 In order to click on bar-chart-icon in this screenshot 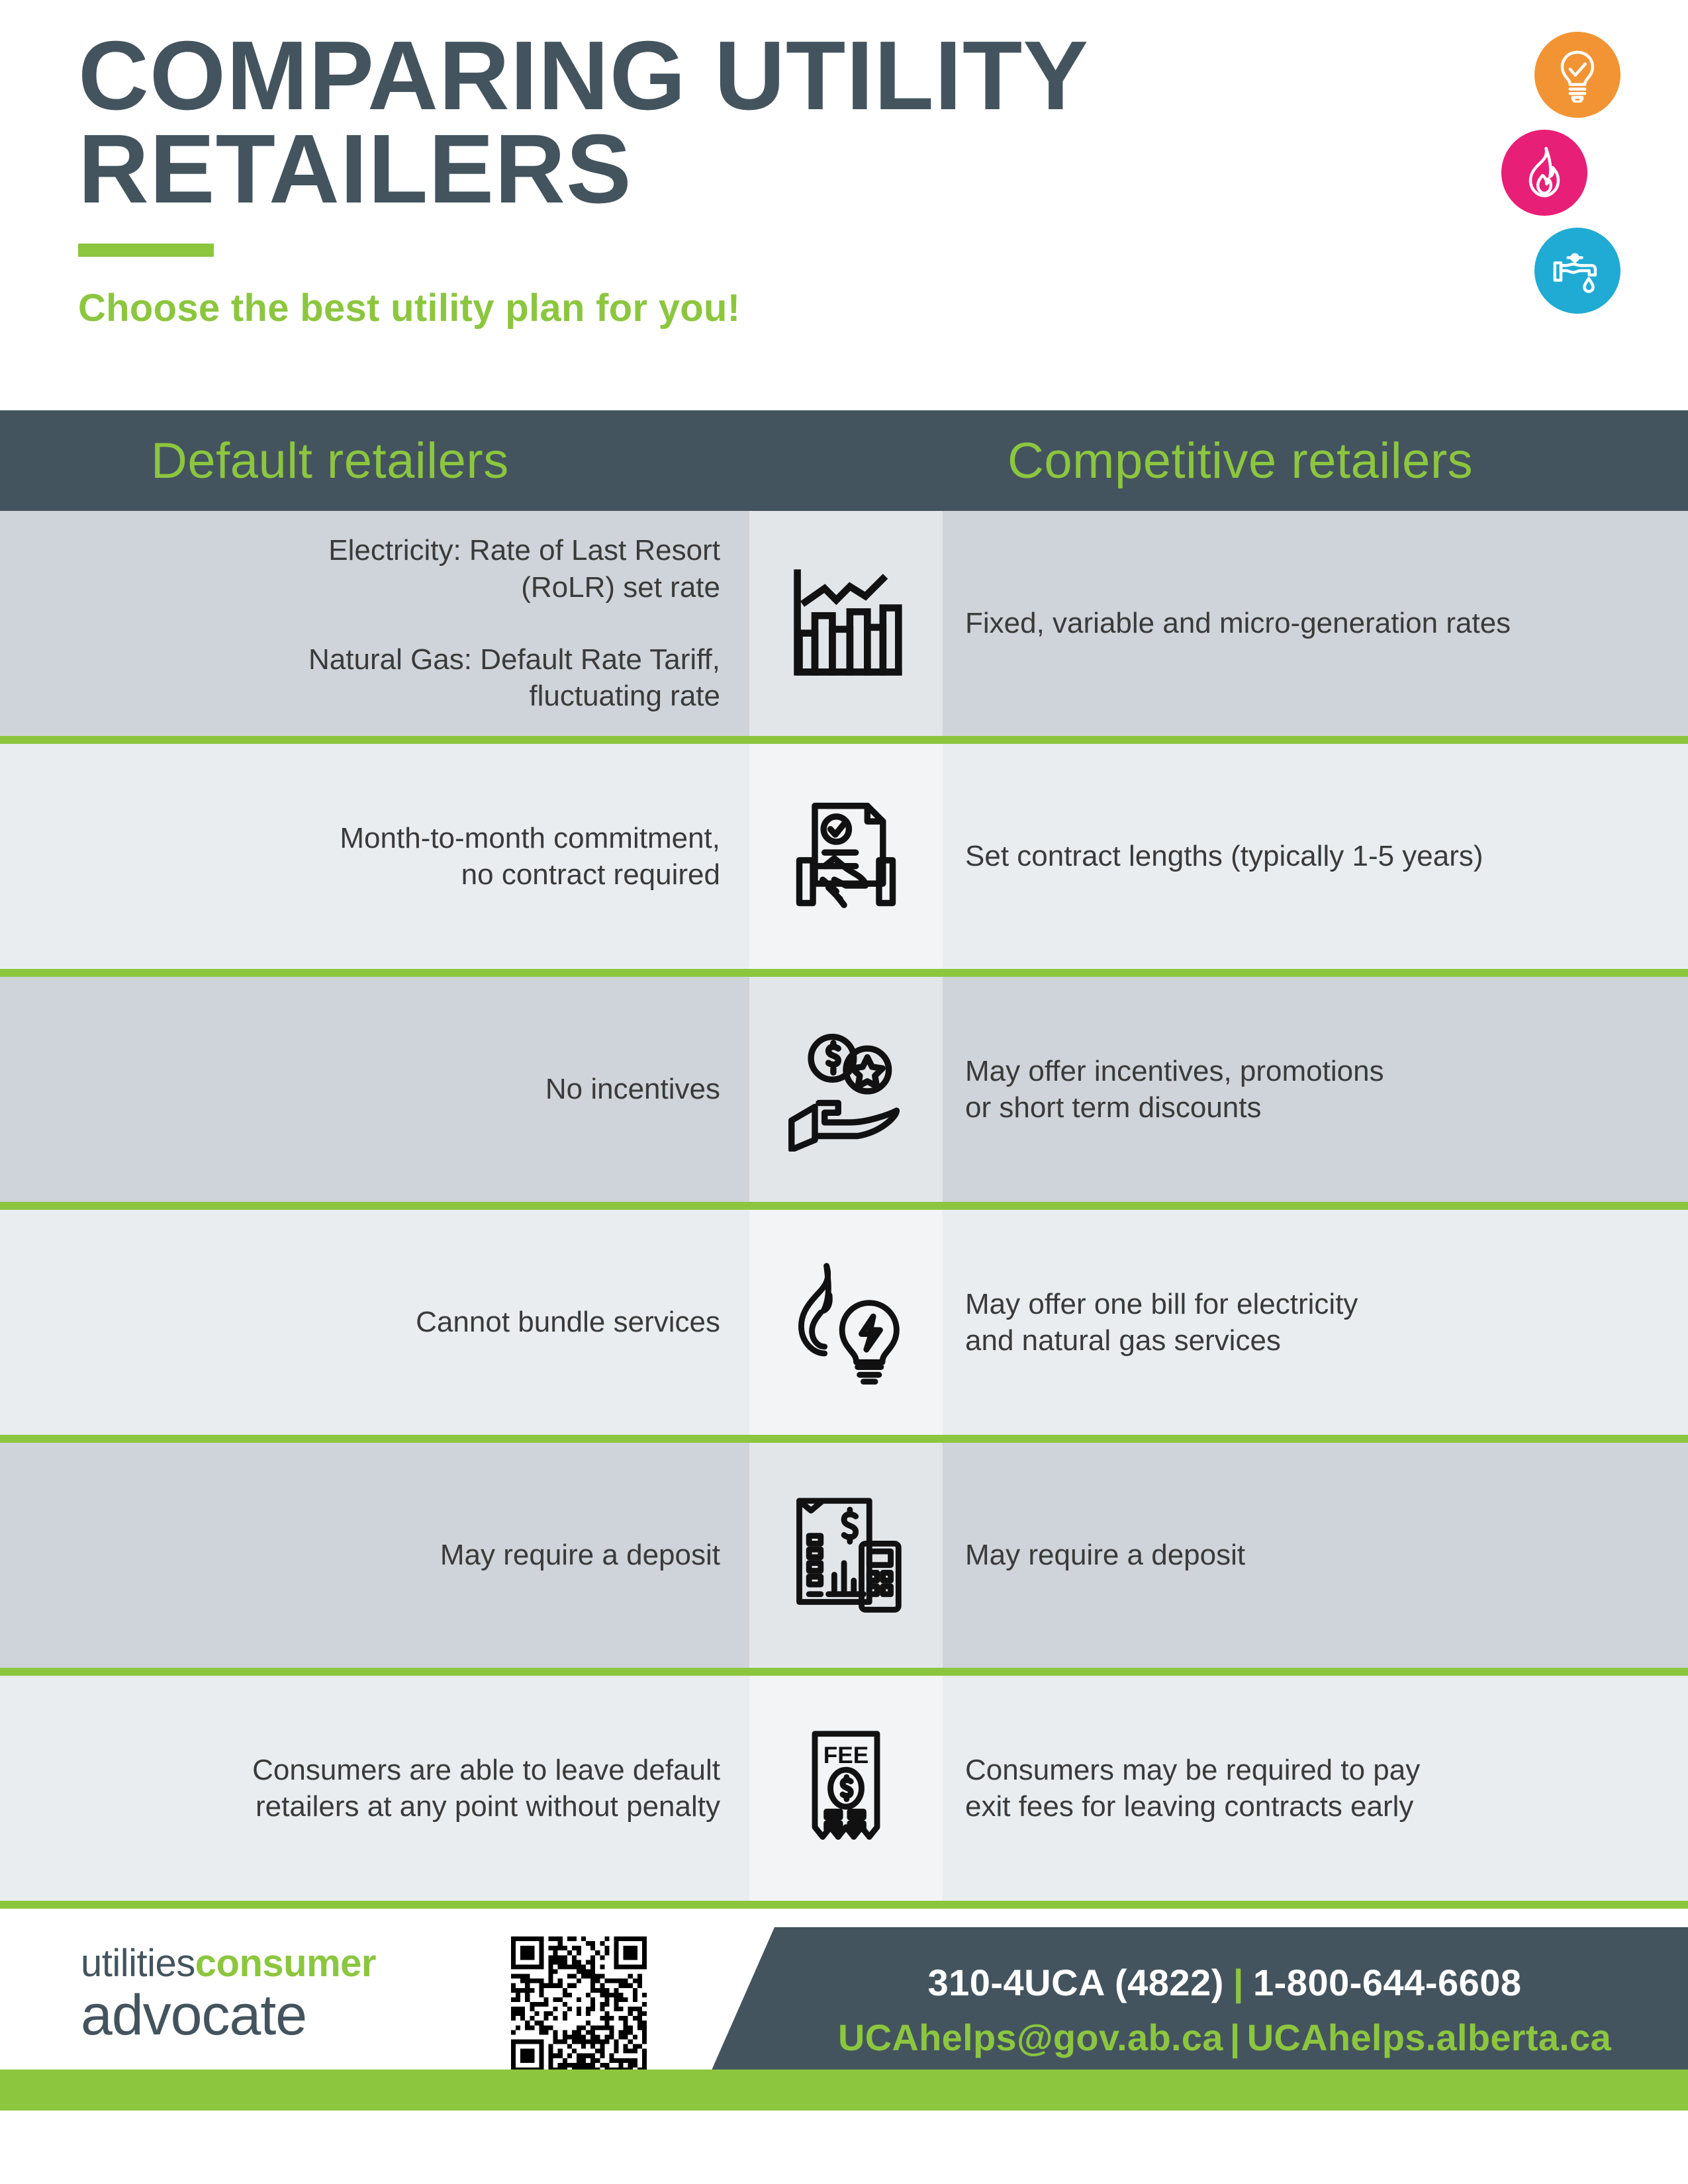, I will do `click(846, 623)`.